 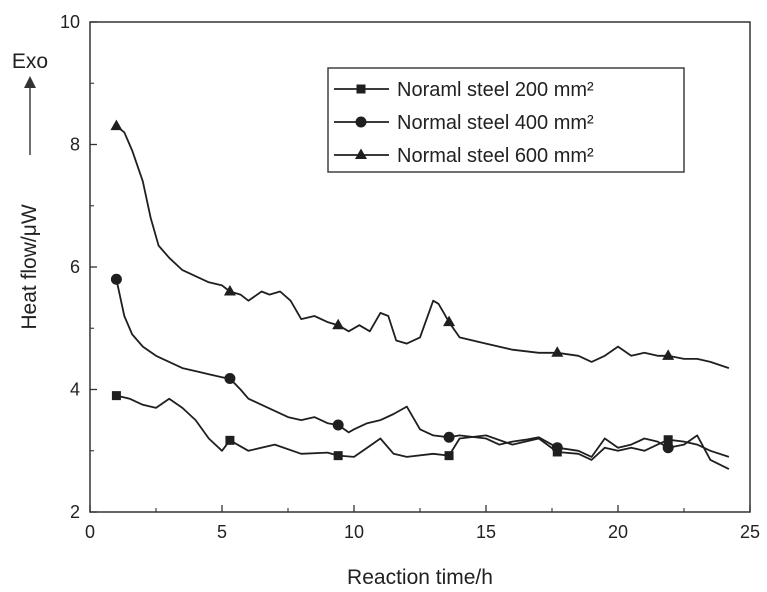 What do you see at coordinates (75, 145) in the screenshot?
I see `y-tick-label: 8` at bounding box center [75, 145].